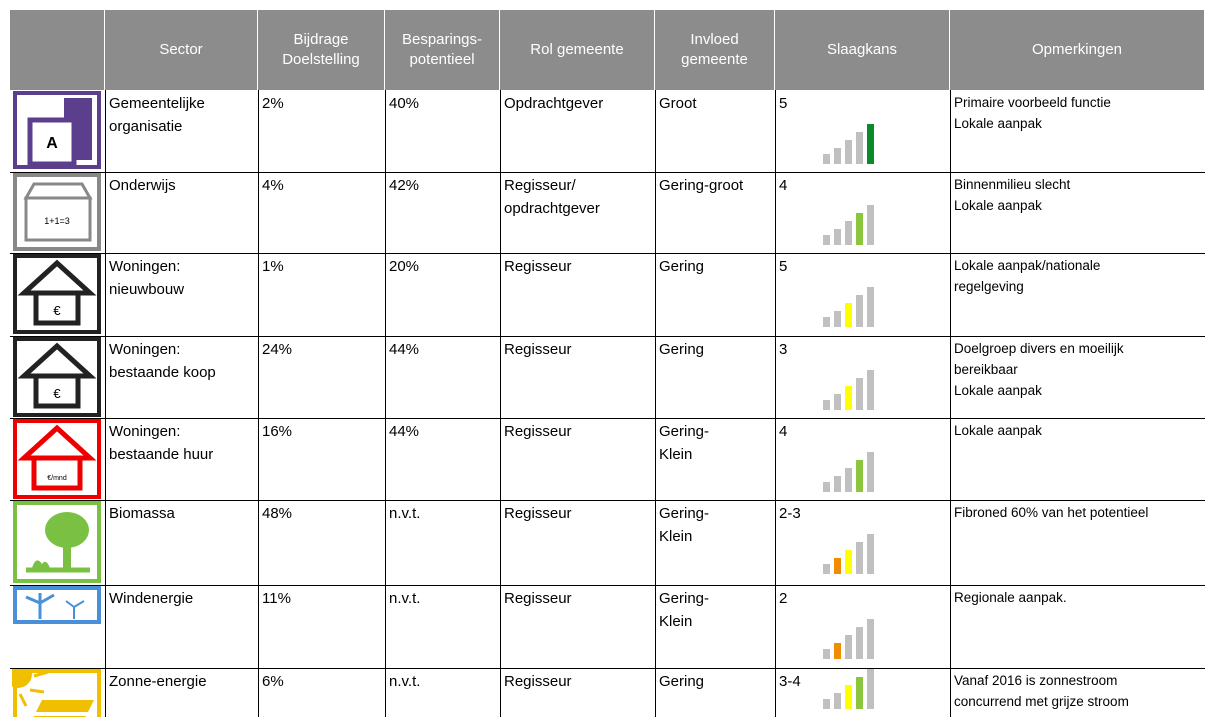 The height and width of the screenshot is (717, 1210). Describe the element at coordinates (715, 131) in the screenshot. I see `table-cell: Groot` at that location.